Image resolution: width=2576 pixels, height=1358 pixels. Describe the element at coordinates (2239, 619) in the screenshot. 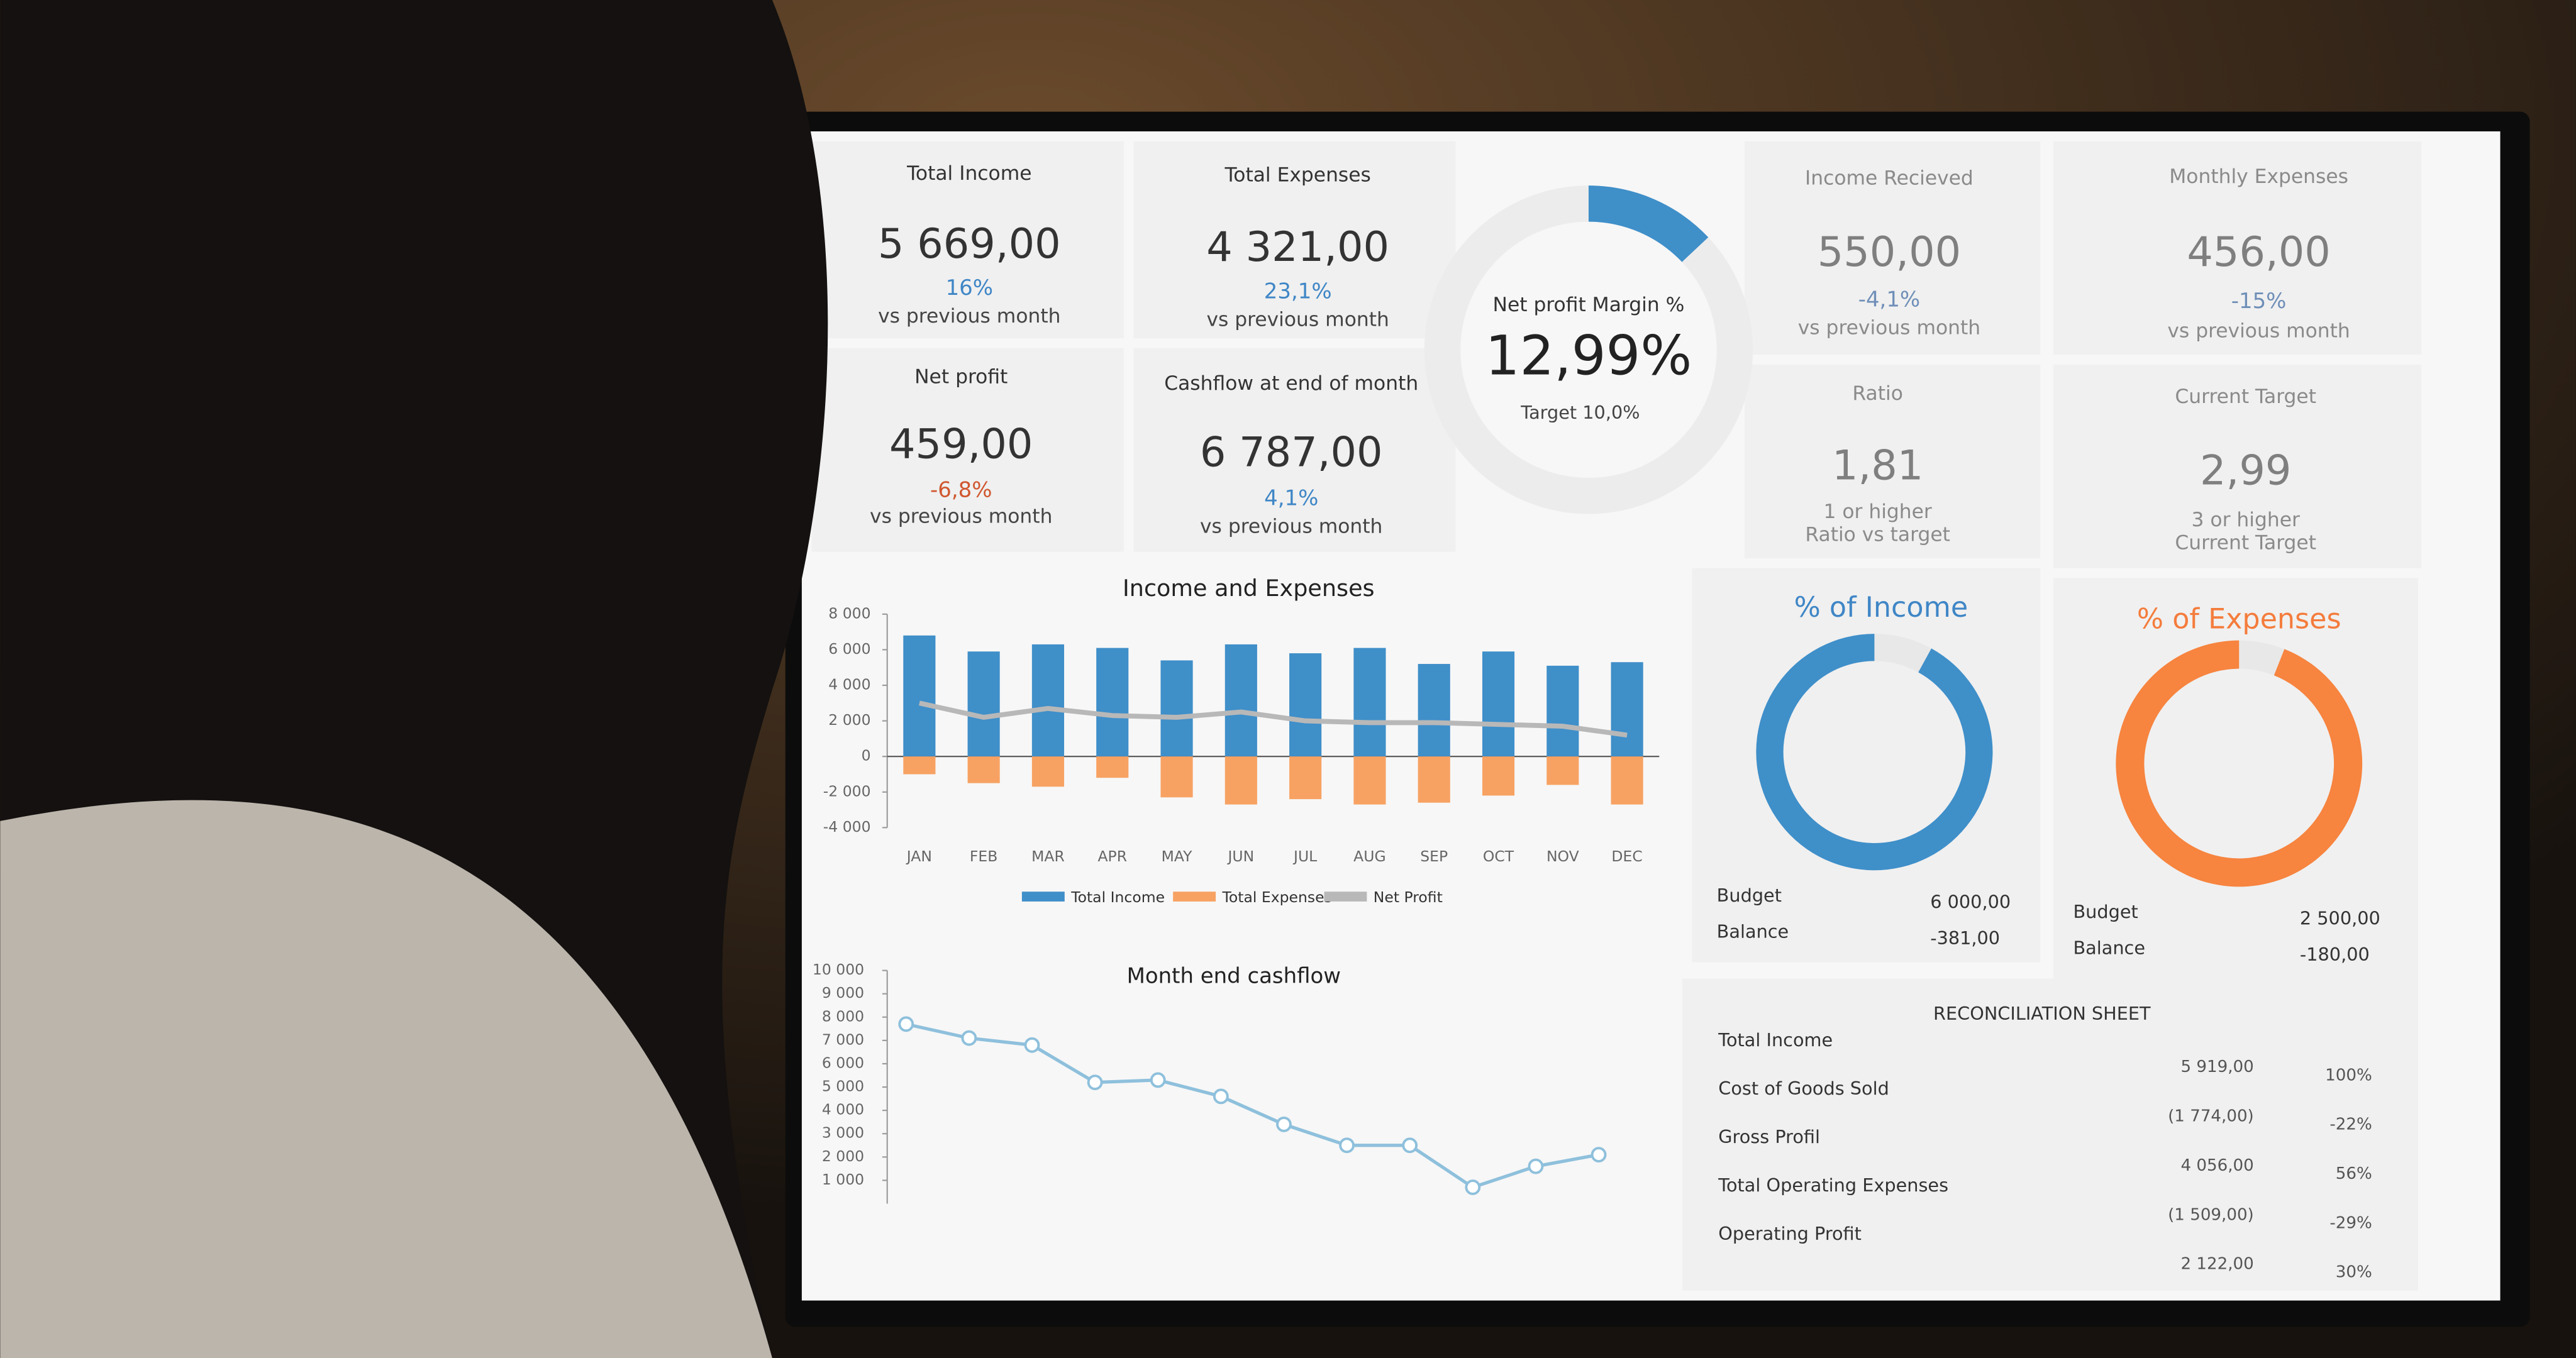

I see `chart-title: % of Expenses` at that location.